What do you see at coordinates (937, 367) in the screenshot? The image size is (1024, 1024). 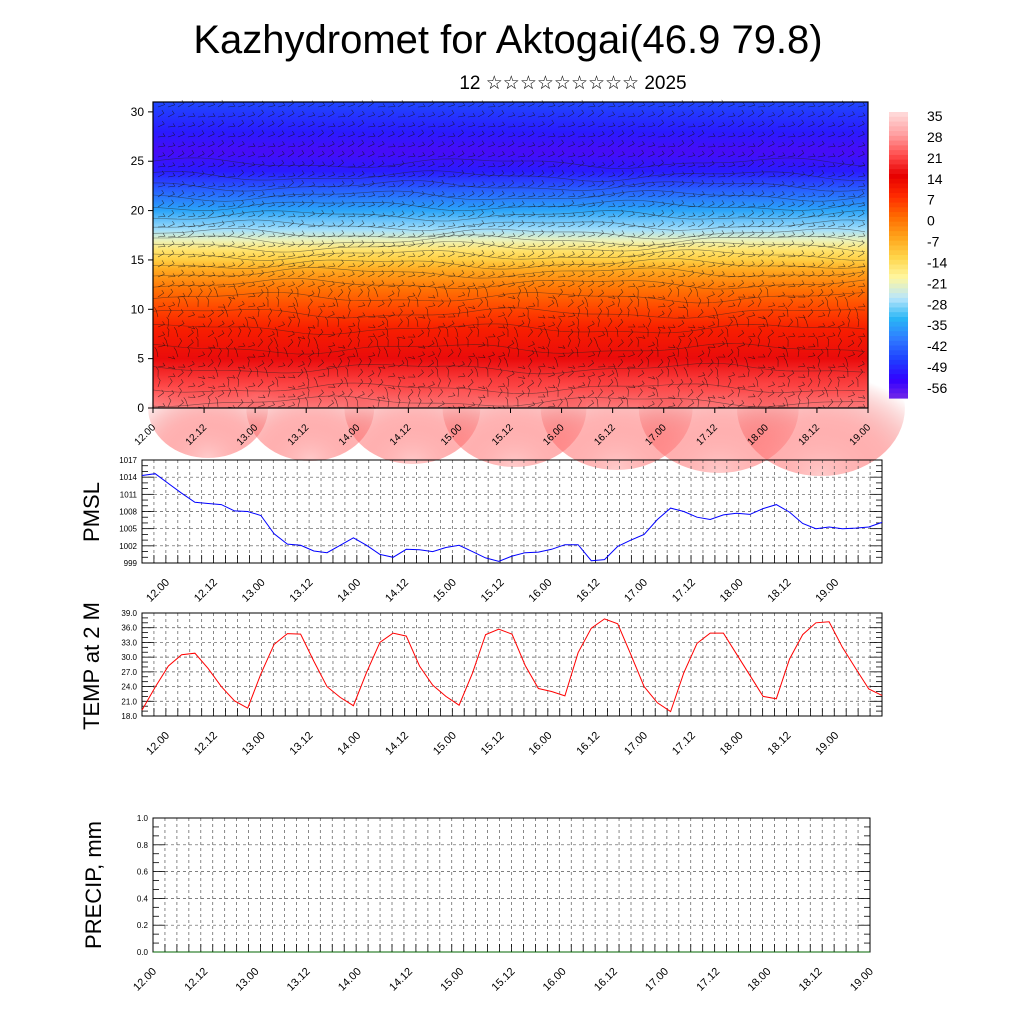 I see `colorbar-label: -49` at bounding box center [937, 367].